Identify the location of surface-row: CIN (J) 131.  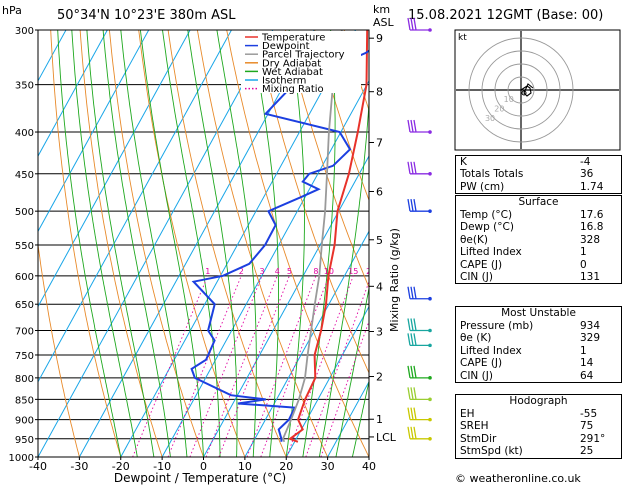
(538, 277).